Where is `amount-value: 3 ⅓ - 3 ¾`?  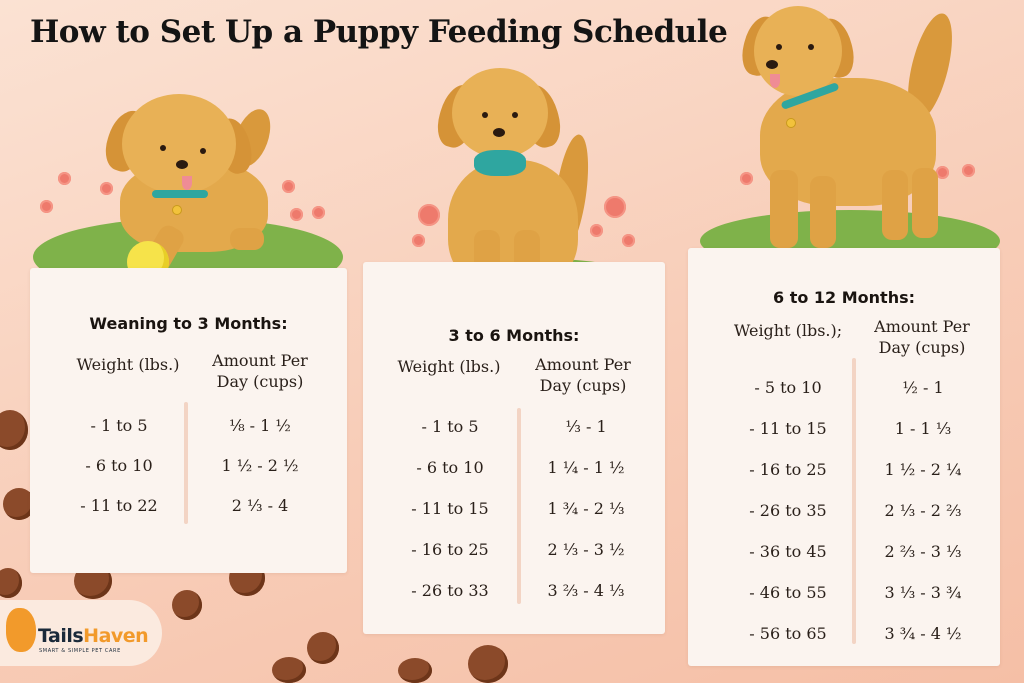
amount-value: 3 ⅓ - 3 ¾ is located at coordinates (923, 592).